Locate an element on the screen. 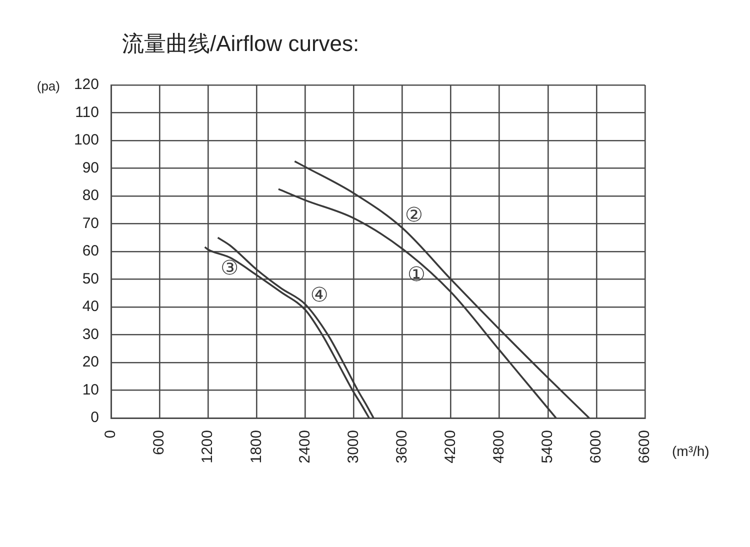 Image resolution: width=750 pixels, height=547 pixels. x-tick-label: 5400 is located at coordinates (547, 447).